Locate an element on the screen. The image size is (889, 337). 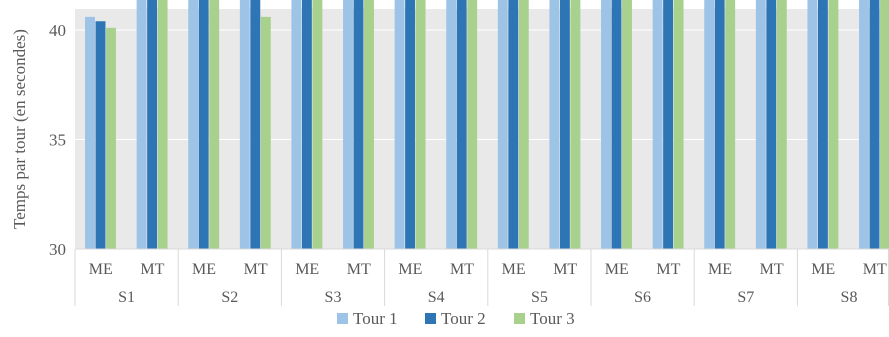
y-tick-label: 35 is located at coordinates (57, 140).